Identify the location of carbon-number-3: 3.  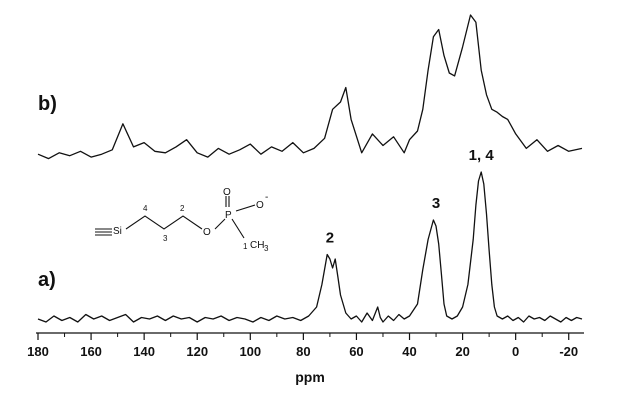
(165, 238).